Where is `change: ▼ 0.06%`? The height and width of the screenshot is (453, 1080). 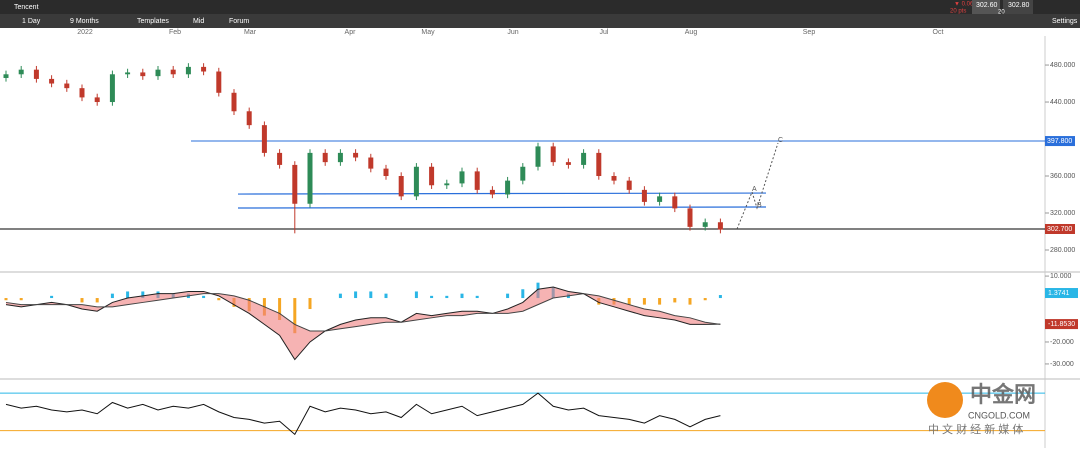
change: ▼ 0.06% is located at coordinates (966, 5).